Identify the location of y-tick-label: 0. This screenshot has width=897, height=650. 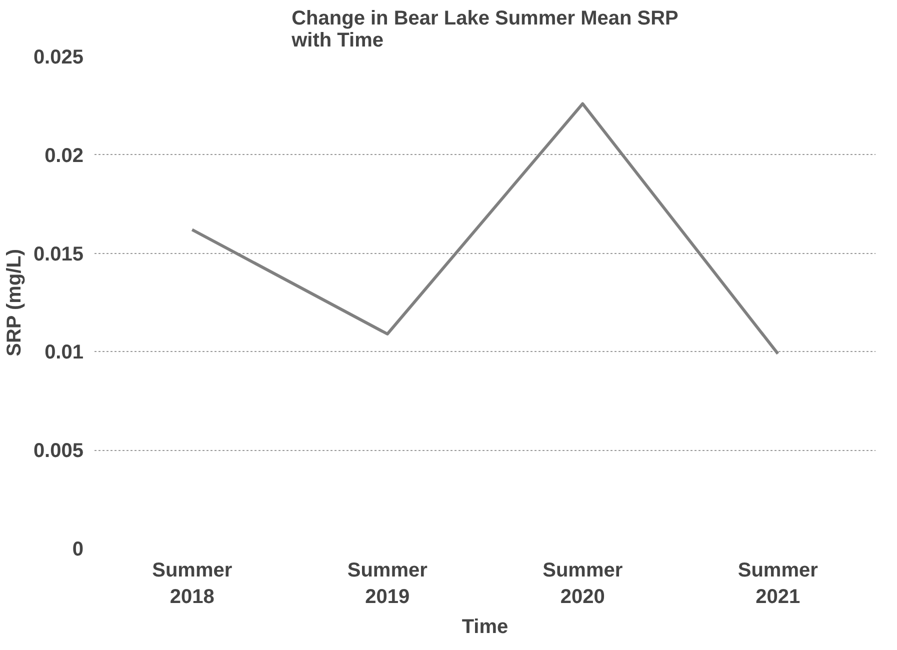
(78, 549).